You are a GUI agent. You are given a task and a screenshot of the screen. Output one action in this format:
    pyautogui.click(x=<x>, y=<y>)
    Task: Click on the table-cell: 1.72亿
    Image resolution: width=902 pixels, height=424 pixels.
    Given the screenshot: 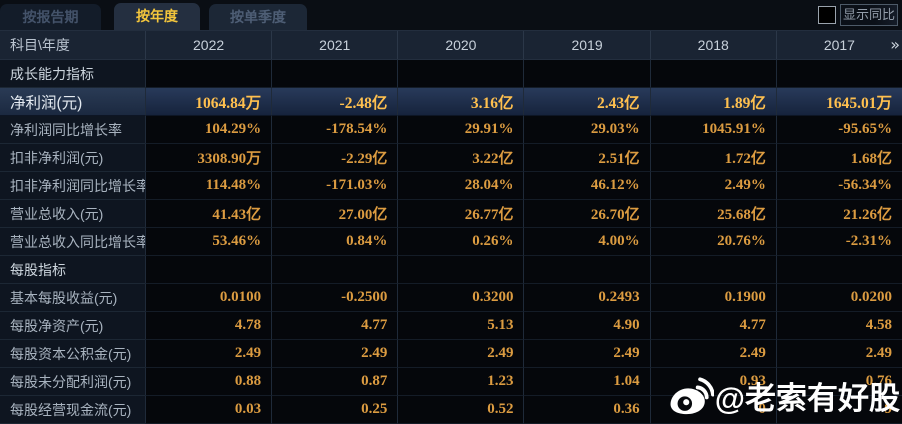 What is the action you would take?
    pyautogui.click(x=712, y=158)
    